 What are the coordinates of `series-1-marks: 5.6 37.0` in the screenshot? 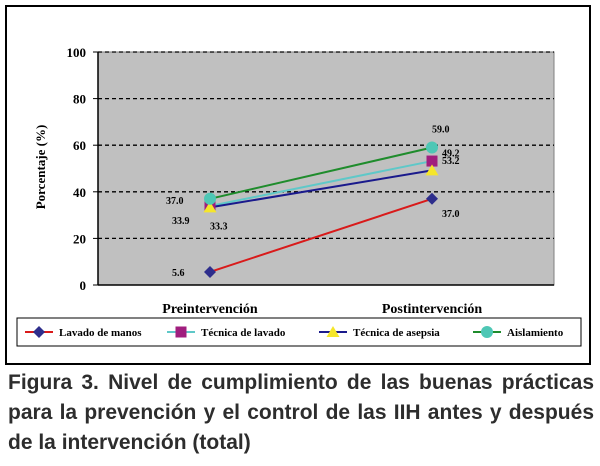 It's located at (316, 235).